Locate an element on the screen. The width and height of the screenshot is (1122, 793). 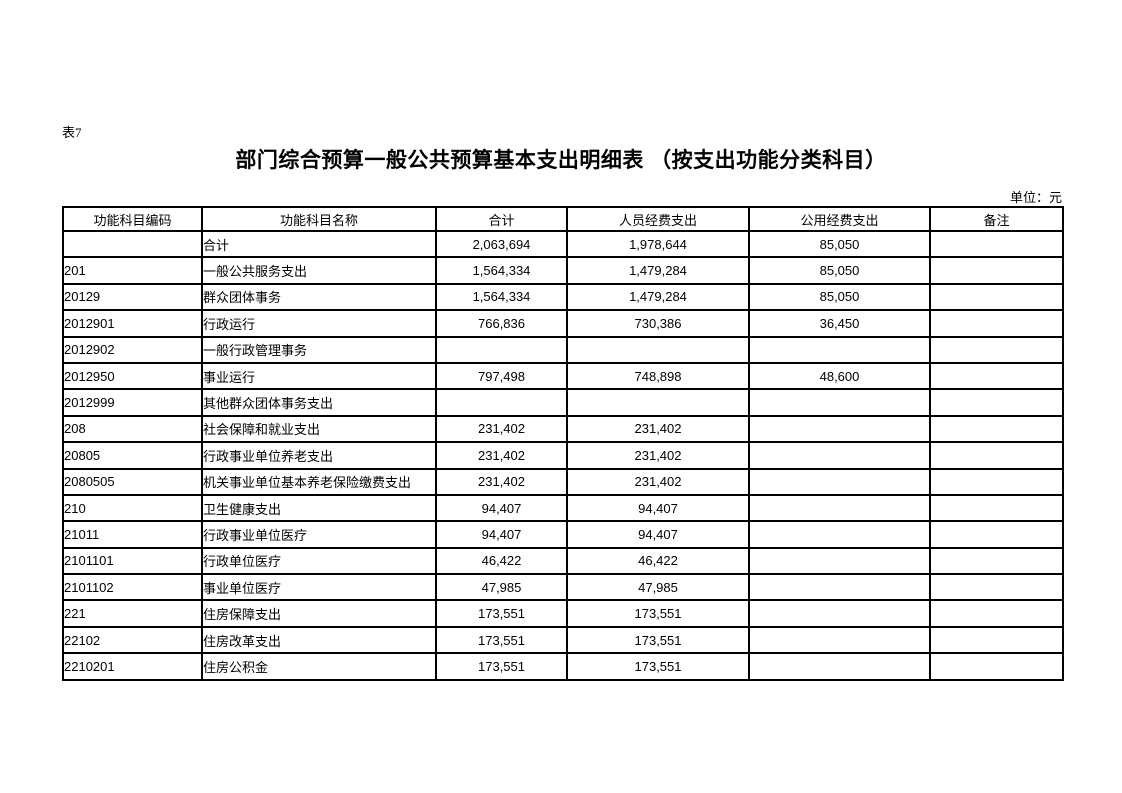
code-cell: 2012901 is located at coordinates (132, 323).